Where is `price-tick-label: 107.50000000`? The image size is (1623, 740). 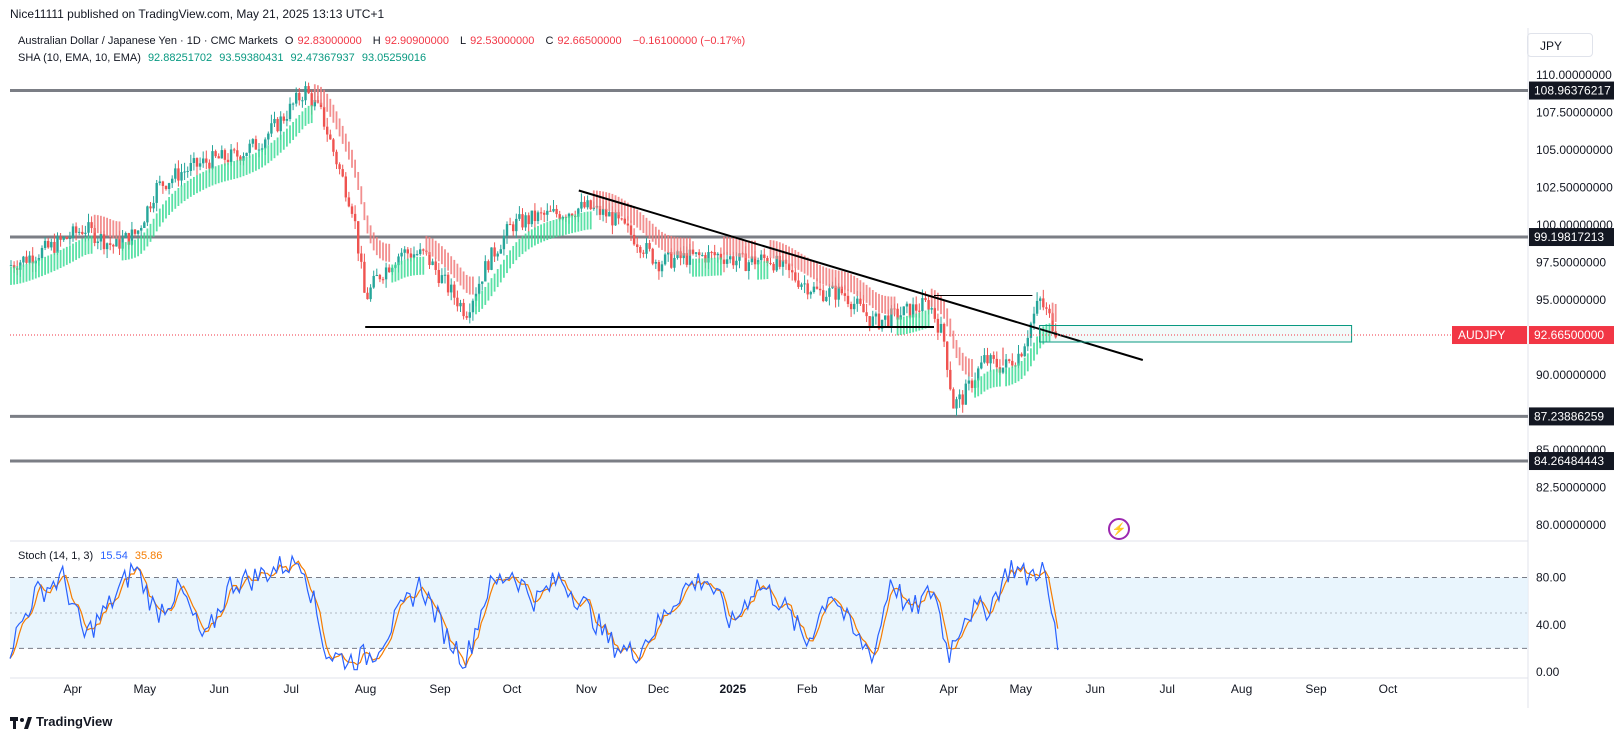
price-tick-label: 107.50000000 is located at coordinates (1574, 113).